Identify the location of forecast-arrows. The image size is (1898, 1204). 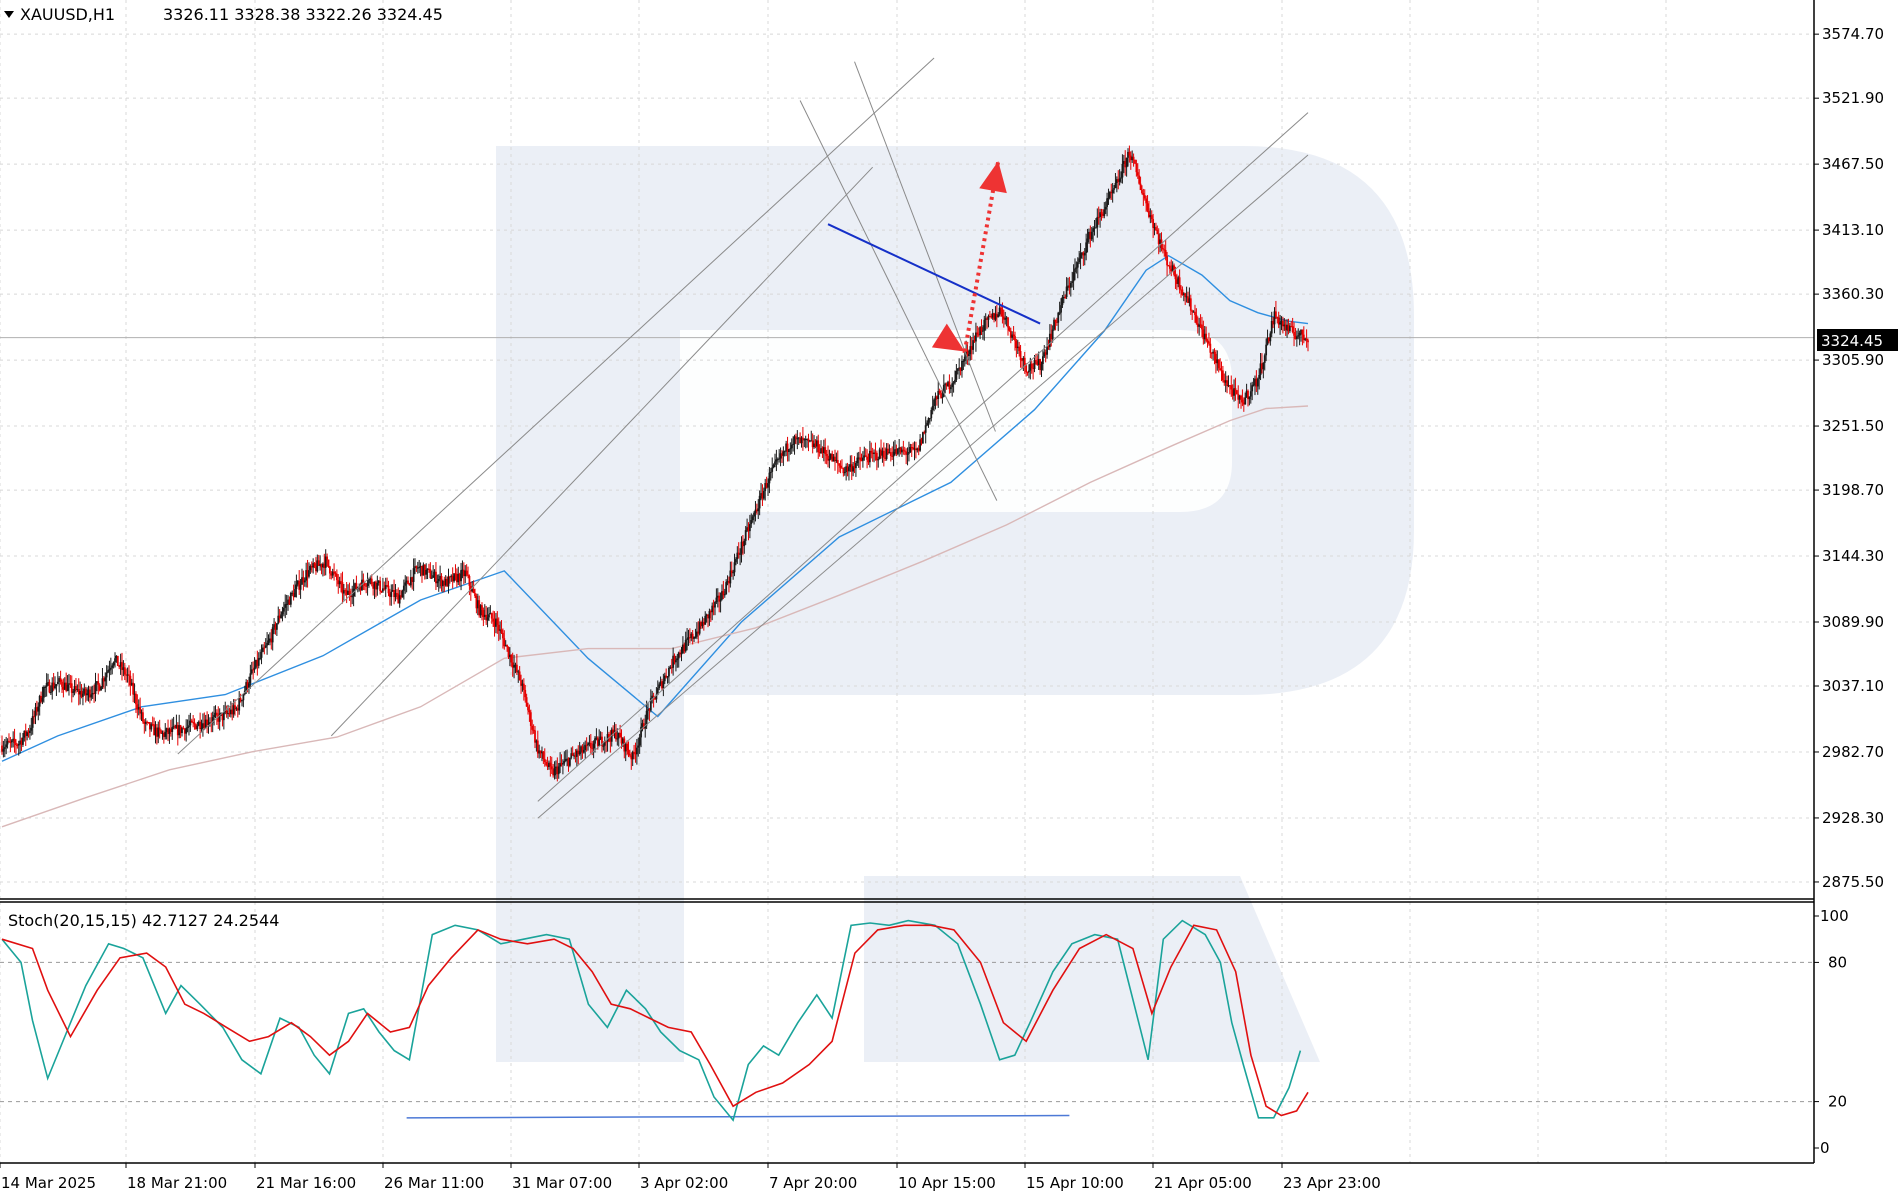
(969, 257).